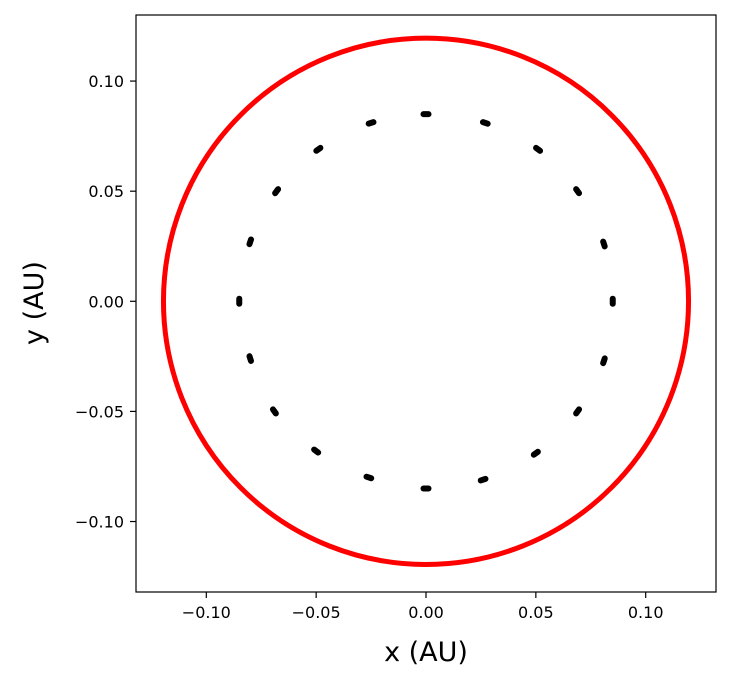  I want to click on y-tick-label: 0.00, so click(106, 301).